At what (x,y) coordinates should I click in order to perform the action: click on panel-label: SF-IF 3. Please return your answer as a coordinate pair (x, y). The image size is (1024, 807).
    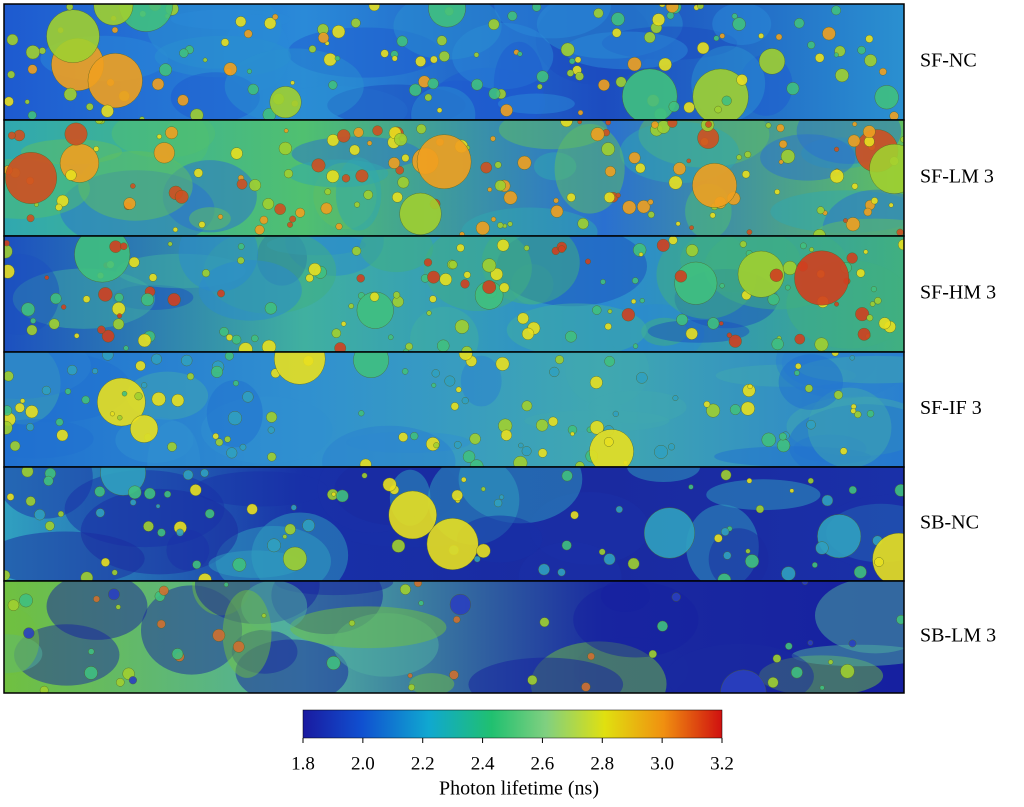
    Looking at the image, I should click on (951, 408).